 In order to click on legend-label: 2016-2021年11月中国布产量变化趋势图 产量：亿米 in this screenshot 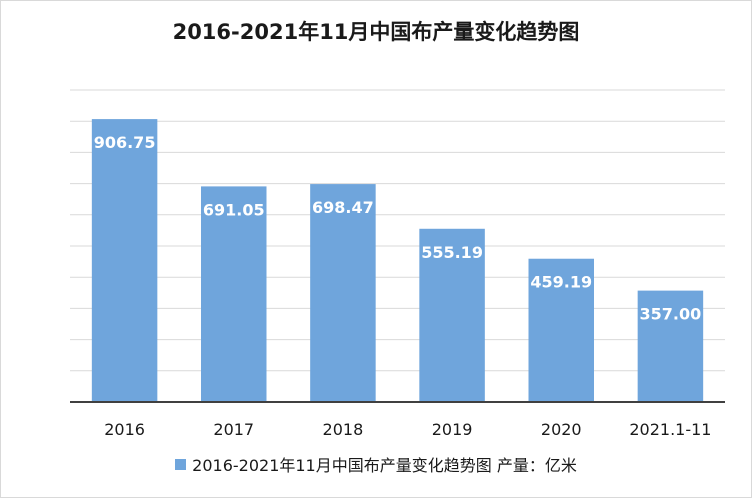, I will do `click(384, 465)`.